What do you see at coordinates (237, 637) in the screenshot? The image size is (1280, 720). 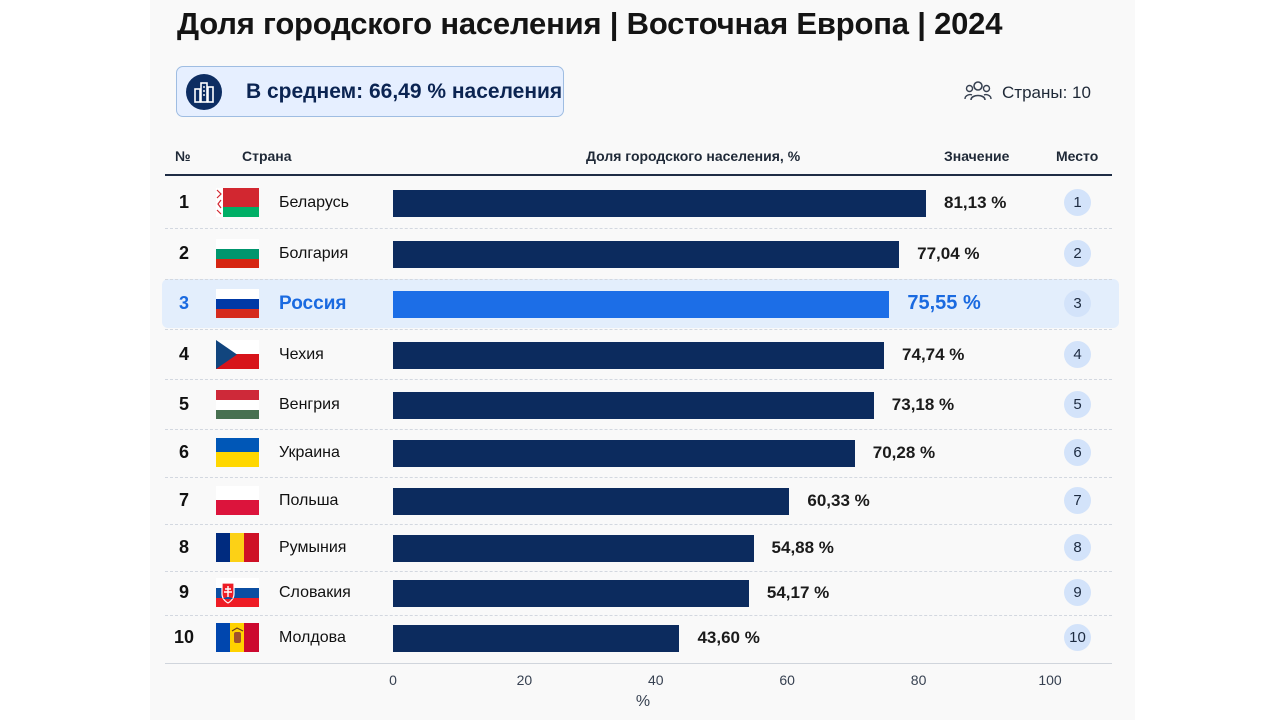 I see `moldova-flag-icon` at bounding box center [237, 637].